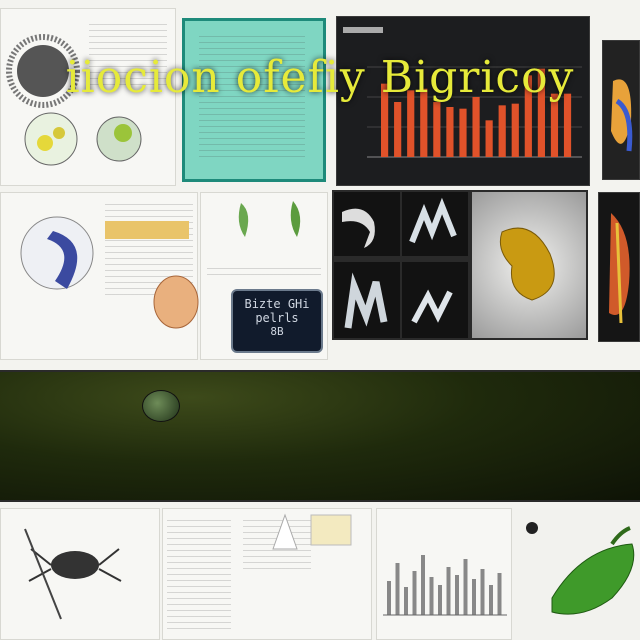 The height and width of the screenshot is (640, 640). Describe the element at coordinates (43, 71) in the screenshot. I see `sea-urchin-icon` at that location.